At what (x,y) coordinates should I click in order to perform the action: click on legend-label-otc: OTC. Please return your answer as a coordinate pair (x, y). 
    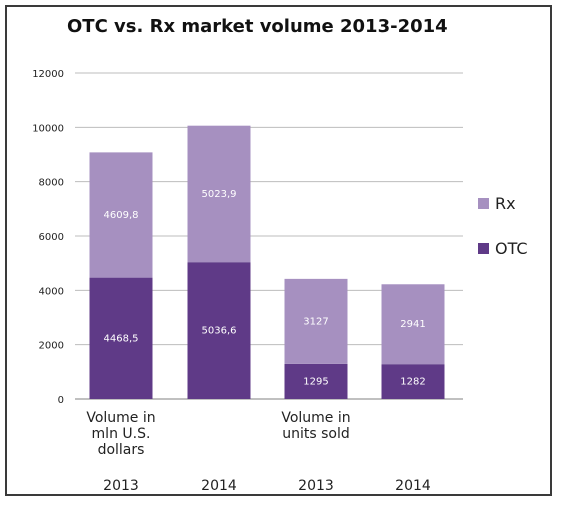
    Looking at the image, I should click on (511, 248).